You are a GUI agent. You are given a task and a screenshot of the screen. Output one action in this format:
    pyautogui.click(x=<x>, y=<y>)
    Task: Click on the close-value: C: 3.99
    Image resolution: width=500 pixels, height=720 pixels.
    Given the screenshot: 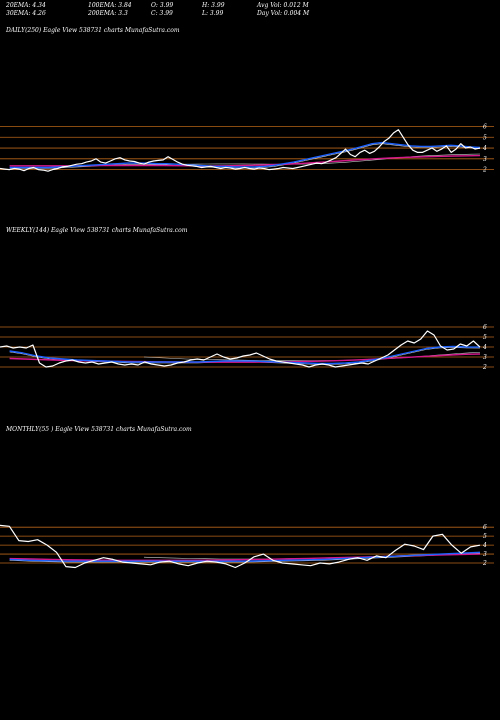 What is the action you would take?
    pyautogui.click(x=162, y=13)
    